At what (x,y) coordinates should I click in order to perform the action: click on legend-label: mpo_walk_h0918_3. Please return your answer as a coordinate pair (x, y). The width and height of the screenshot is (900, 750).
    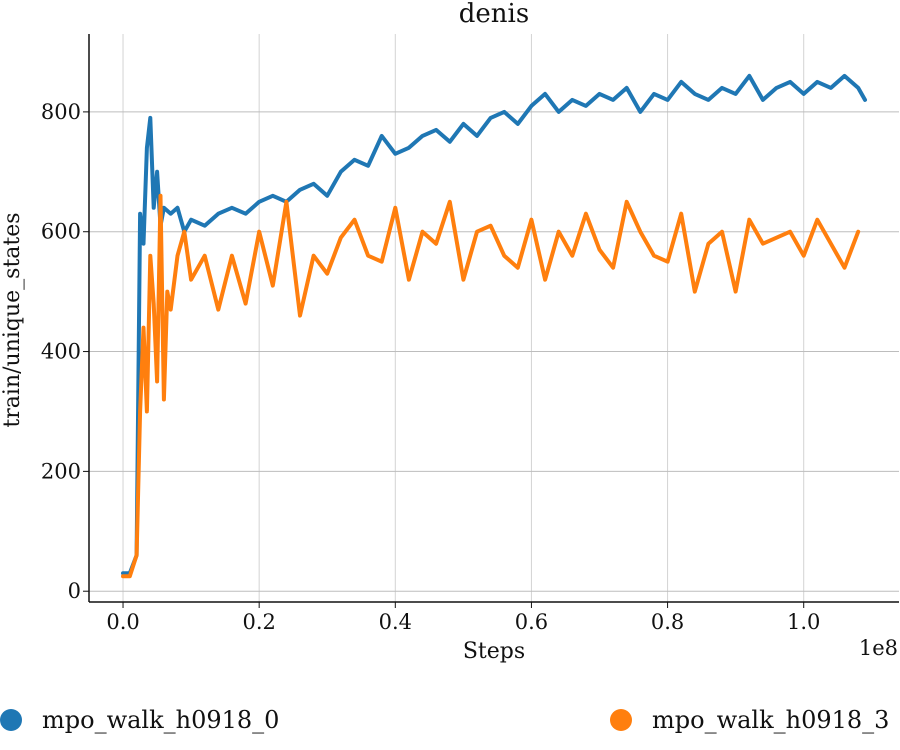
    Looking at the image, I should click on (771, 720).